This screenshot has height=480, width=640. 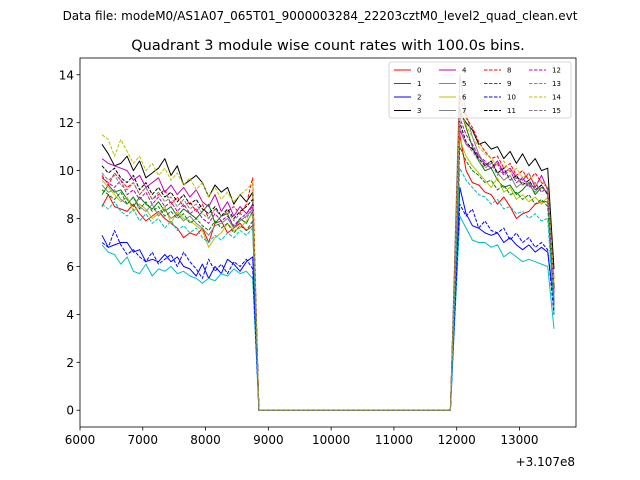 What do you see at coordinates (464, 98) in the screenshot?
I see `legend-label-6: 6` at bounding box center [464, 98].